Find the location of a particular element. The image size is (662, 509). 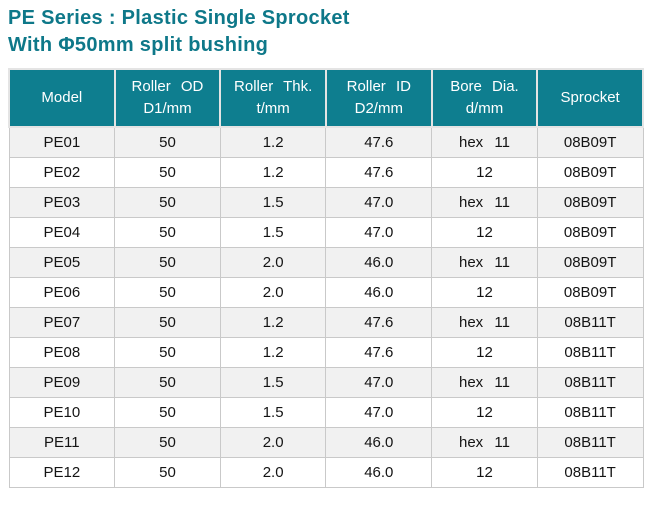

column-header-label: Model is located at coordinates (62, 97).